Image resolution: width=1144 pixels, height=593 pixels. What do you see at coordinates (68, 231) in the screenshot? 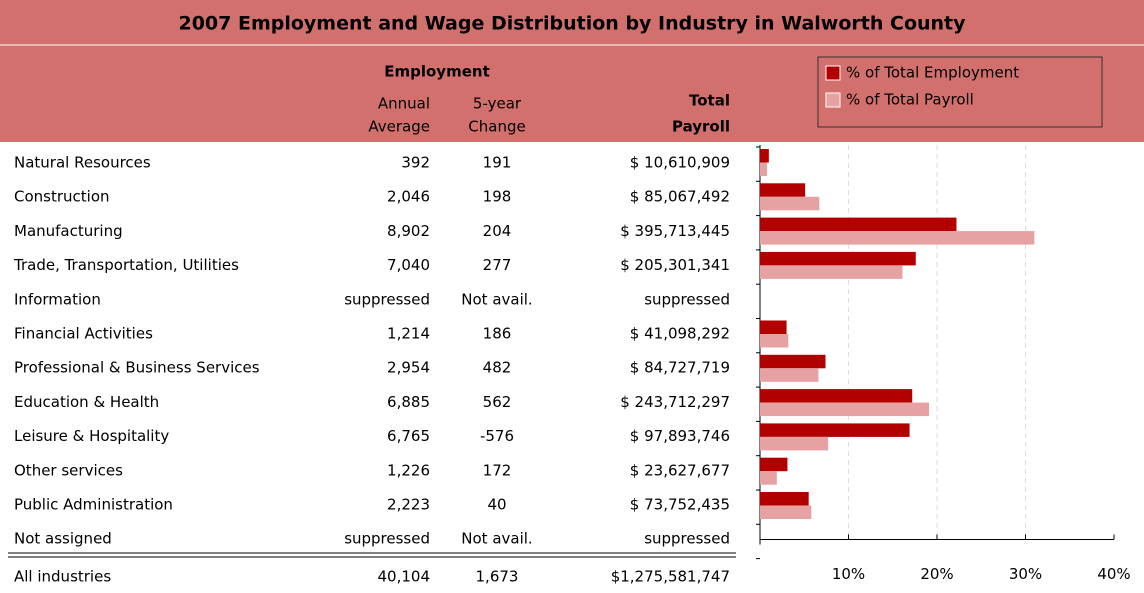
I see `row-label: Manufacturing` at bounding box center [68, 231].